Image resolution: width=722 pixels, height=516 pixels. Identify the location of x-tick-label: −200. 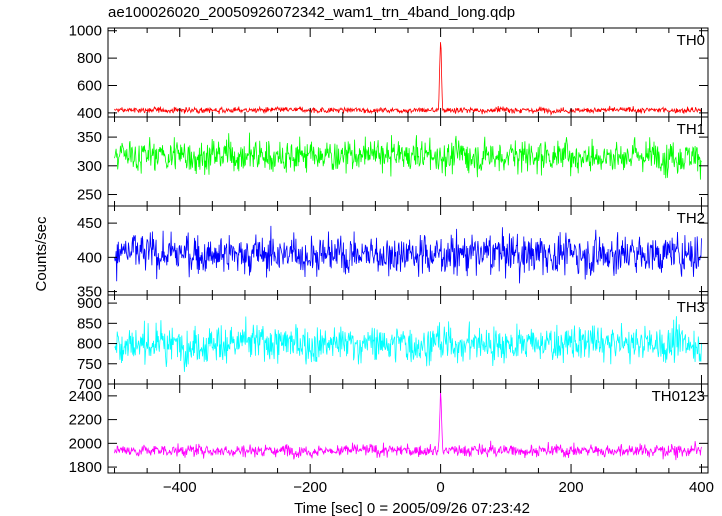
(310, 487).